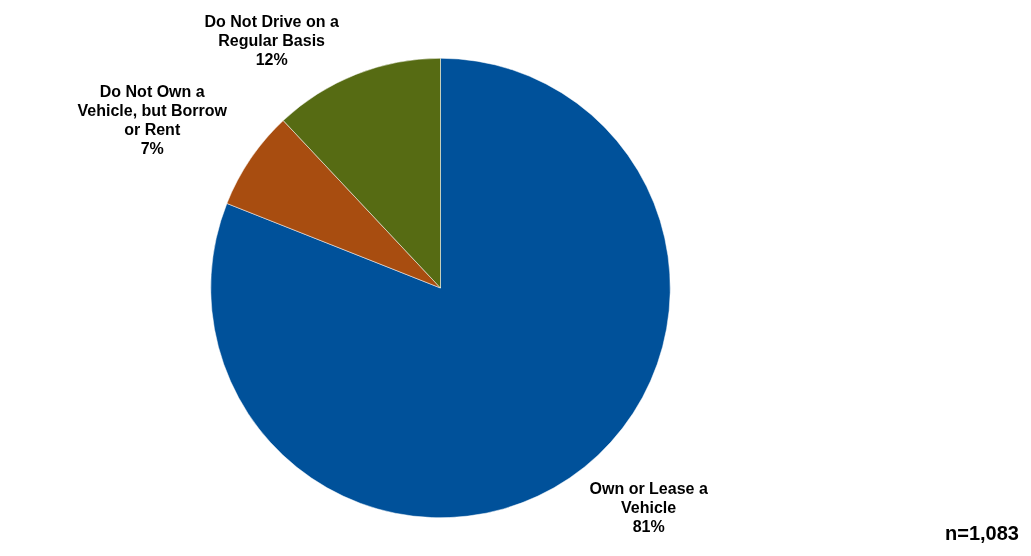 The image size is (1031, 556). I want to click on slice-label: Do Not Drive on a Regular Basis, so click(271, 30).